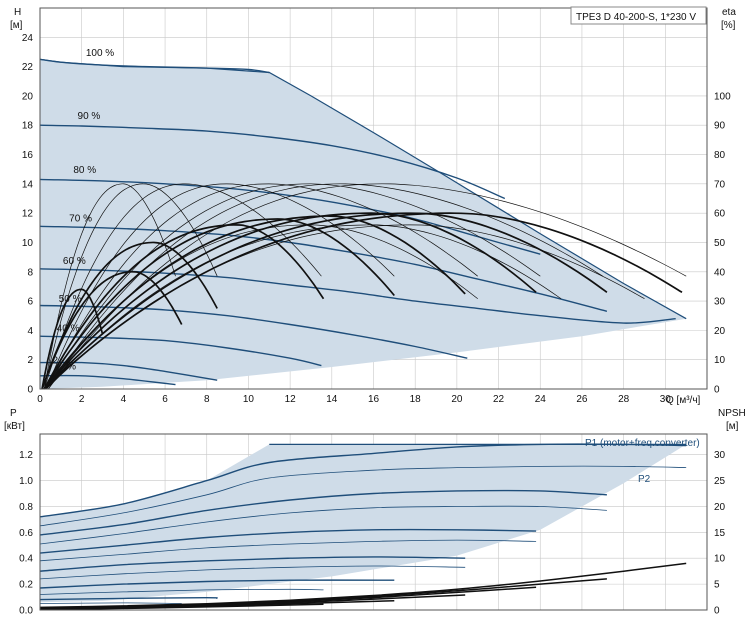  What do you see at coordinates (14, 426) in the screenshot?
I see `p-axis-unit: [кВт]` at bounding box center [14, 426].